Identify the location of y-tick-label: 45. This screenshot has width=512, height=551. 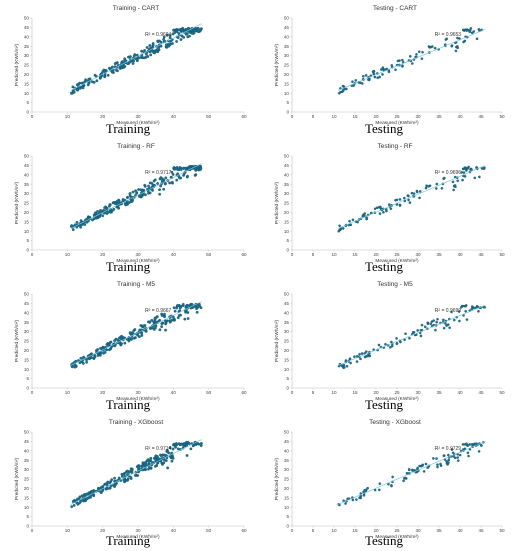
(287, 165).